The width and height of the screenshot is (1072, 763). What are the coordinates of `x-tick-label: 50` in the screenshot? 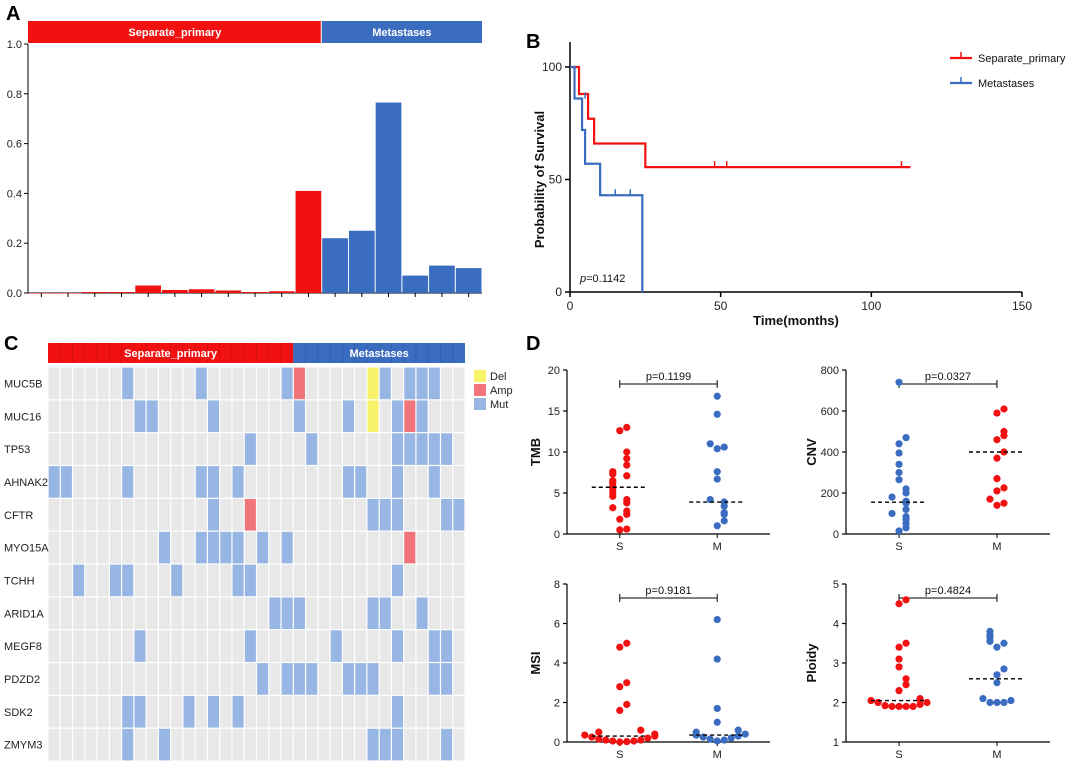 It's located at (721, 306).